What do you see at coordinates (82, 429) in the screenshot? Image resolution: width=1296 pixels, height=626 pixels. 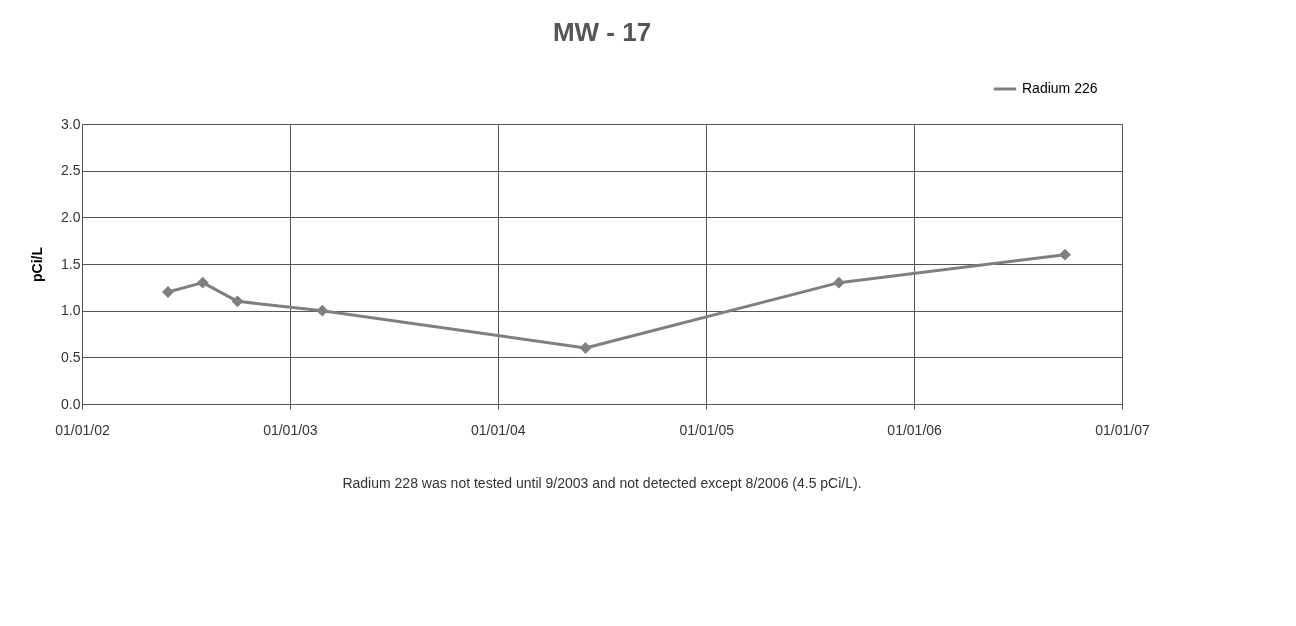 I see `x-tick-label: 01/01/02` at bounding box center [82, 429].